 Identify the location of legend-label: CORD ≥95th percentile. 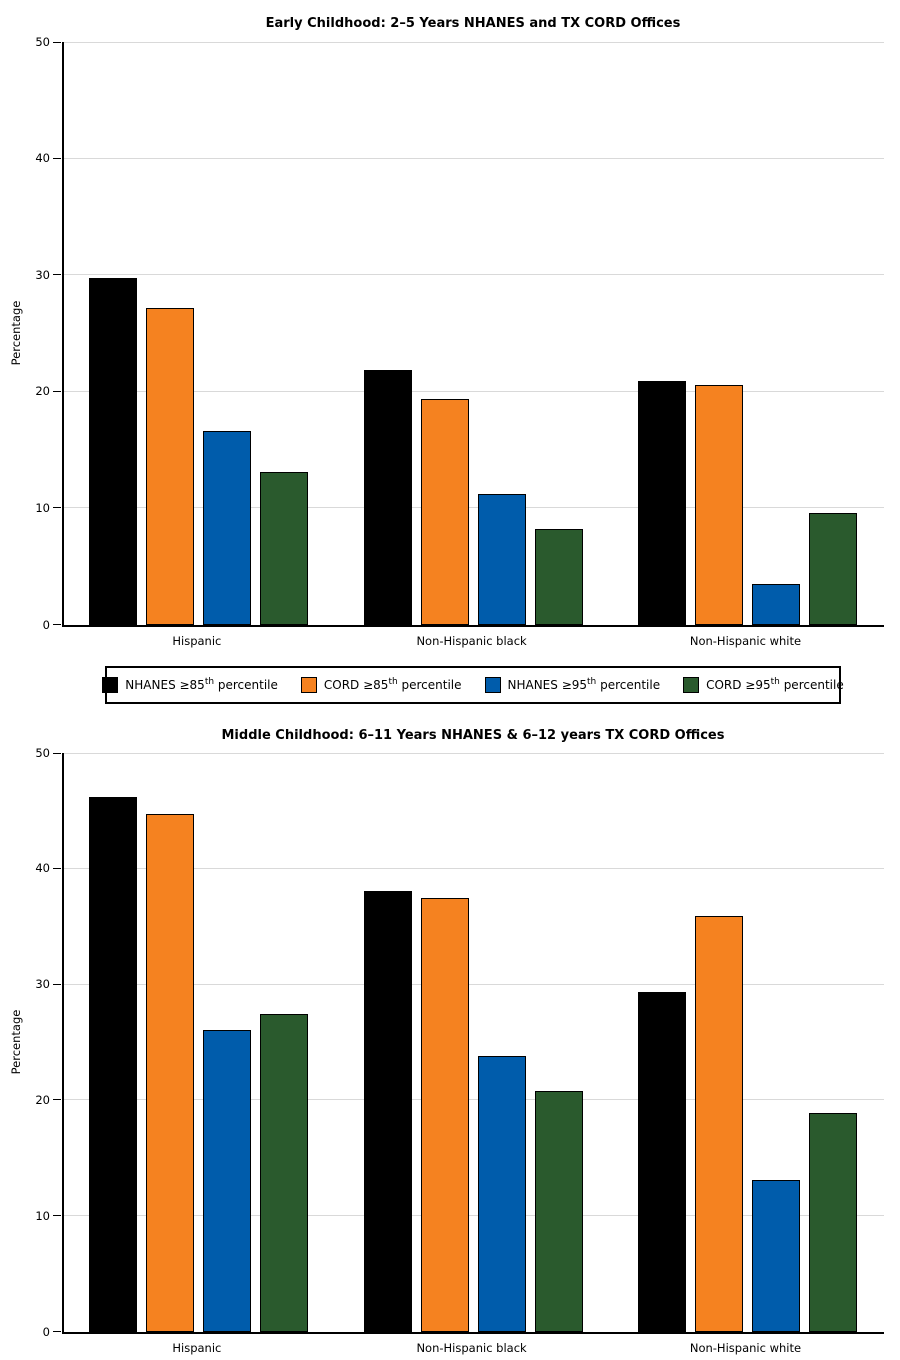
(775, 684).